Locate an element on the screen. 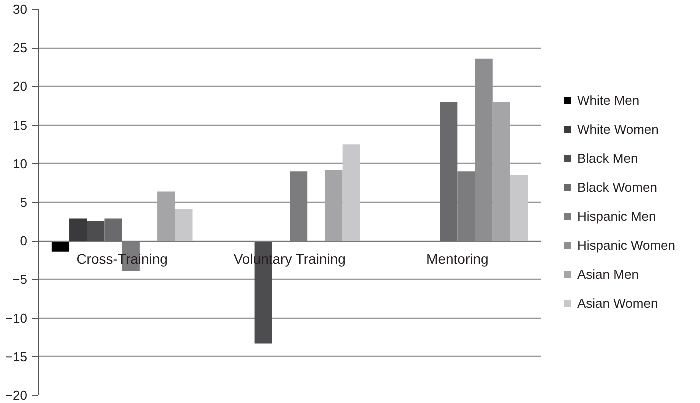  y-tick-label: 20 is located at coordinates (20, 86).